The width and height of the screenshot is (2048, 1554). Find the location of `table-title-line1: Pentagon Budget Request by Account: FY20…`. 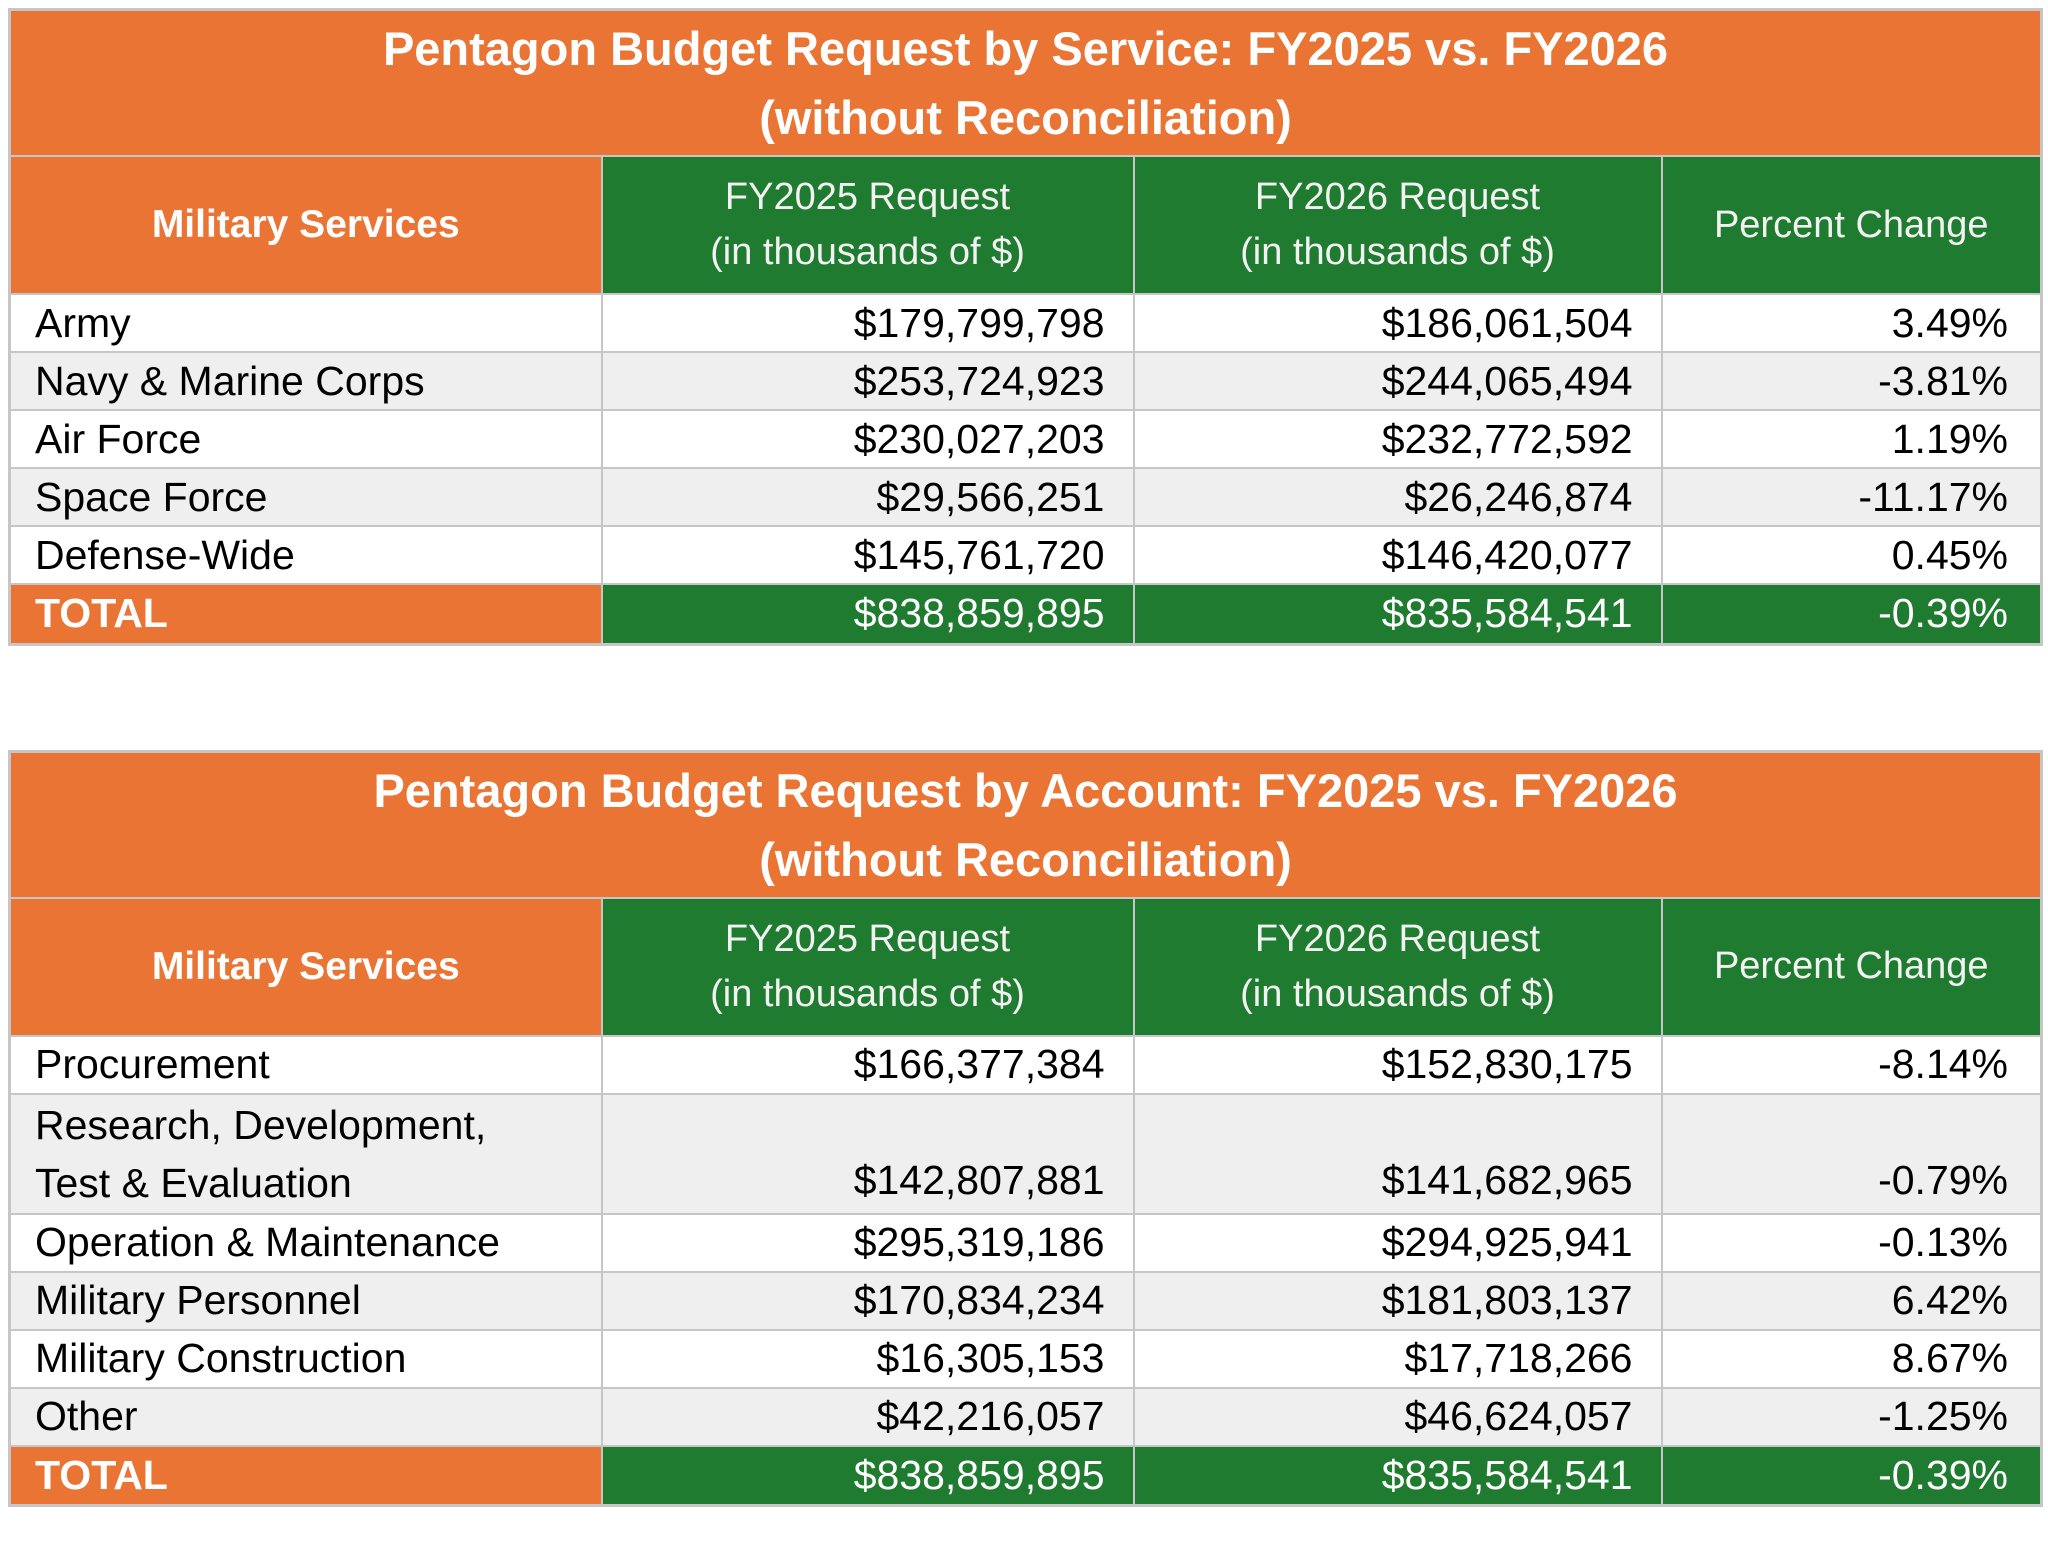

table-title-line1: Pentagon Budget Request by Account: FY20… is located at coordinates (1025, 790).